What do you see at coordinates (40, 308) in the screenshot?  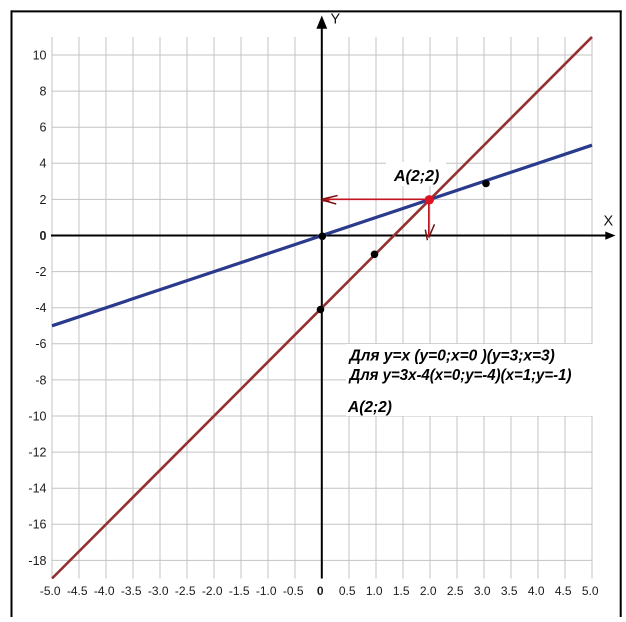 I see `svg-text: -4` at bounding box center [40, 308].